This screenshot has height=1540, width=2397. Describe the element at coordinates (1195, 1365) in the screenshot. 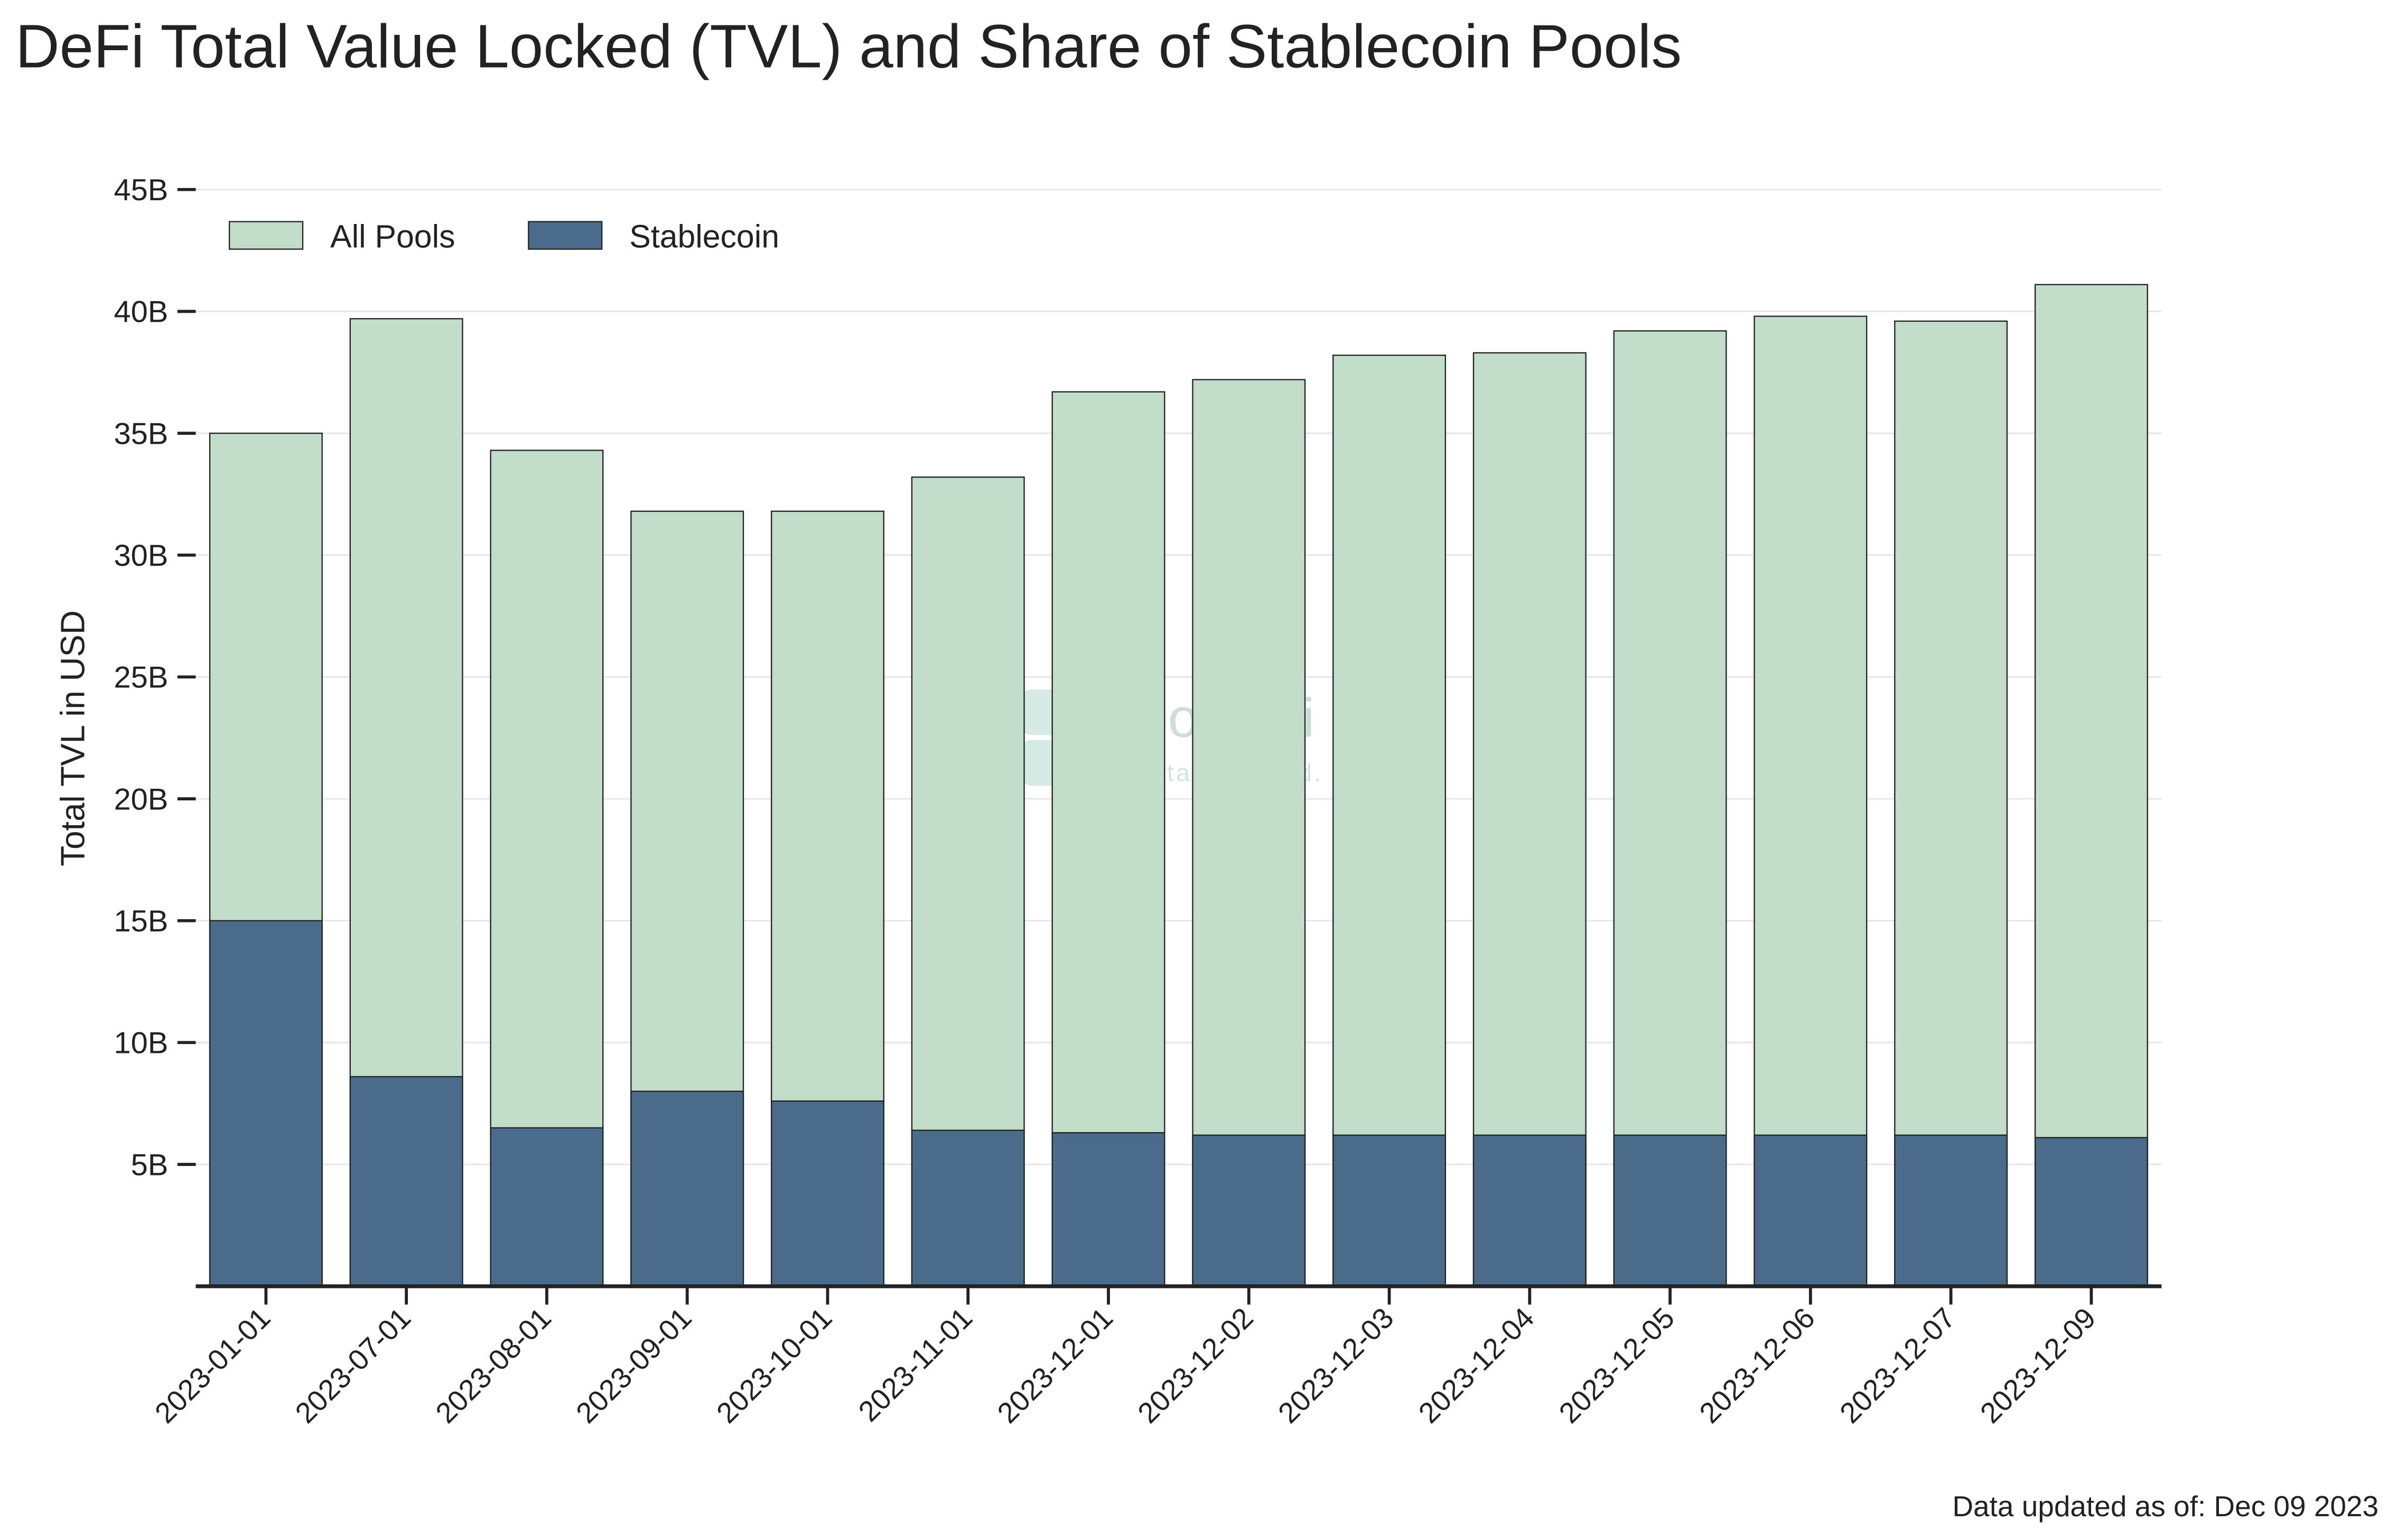

I see `x-tick-label: 2023-12-02` at that location.